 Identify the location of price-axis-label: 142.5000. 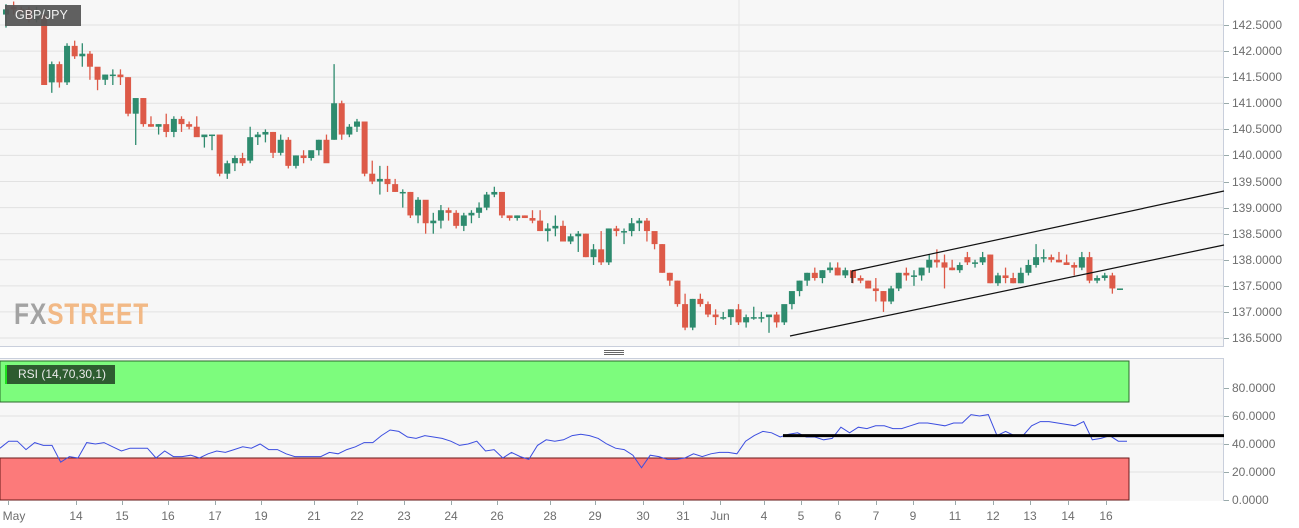
(1257, 25).